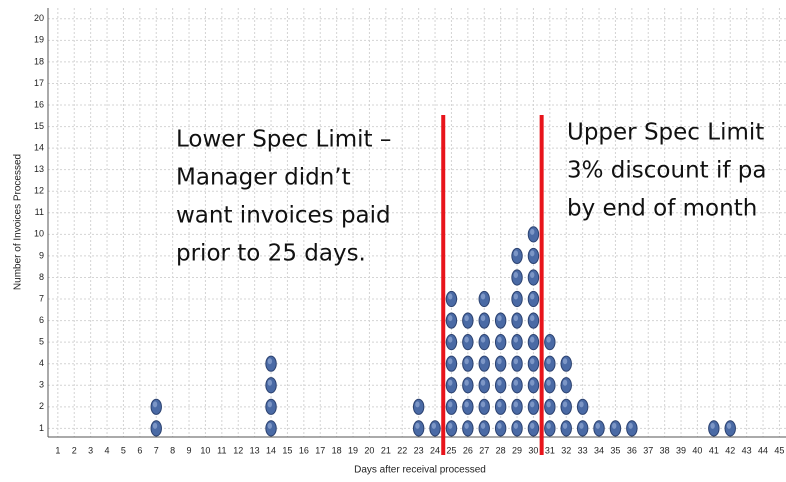  I want to click on y-tick-label: 9, so click(41, 255).